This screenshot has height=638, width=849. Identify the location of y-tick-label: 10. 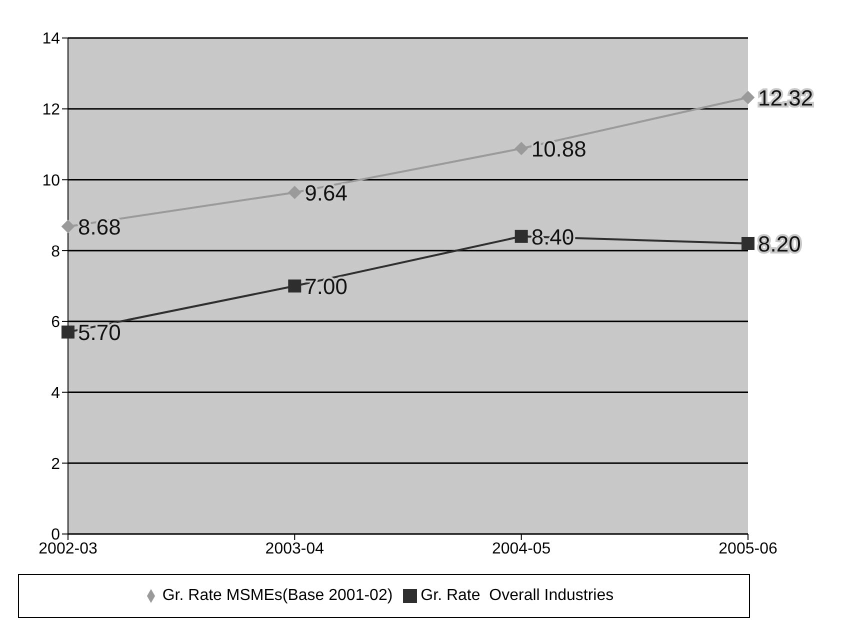
(51, 181).